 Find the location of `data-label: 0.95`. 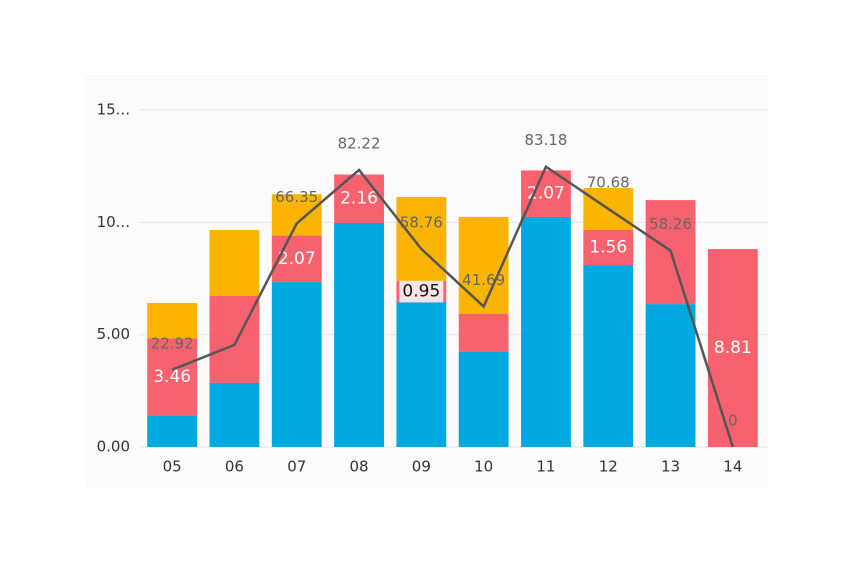

data-label: 0.95 is located at coordinates (421, 291).